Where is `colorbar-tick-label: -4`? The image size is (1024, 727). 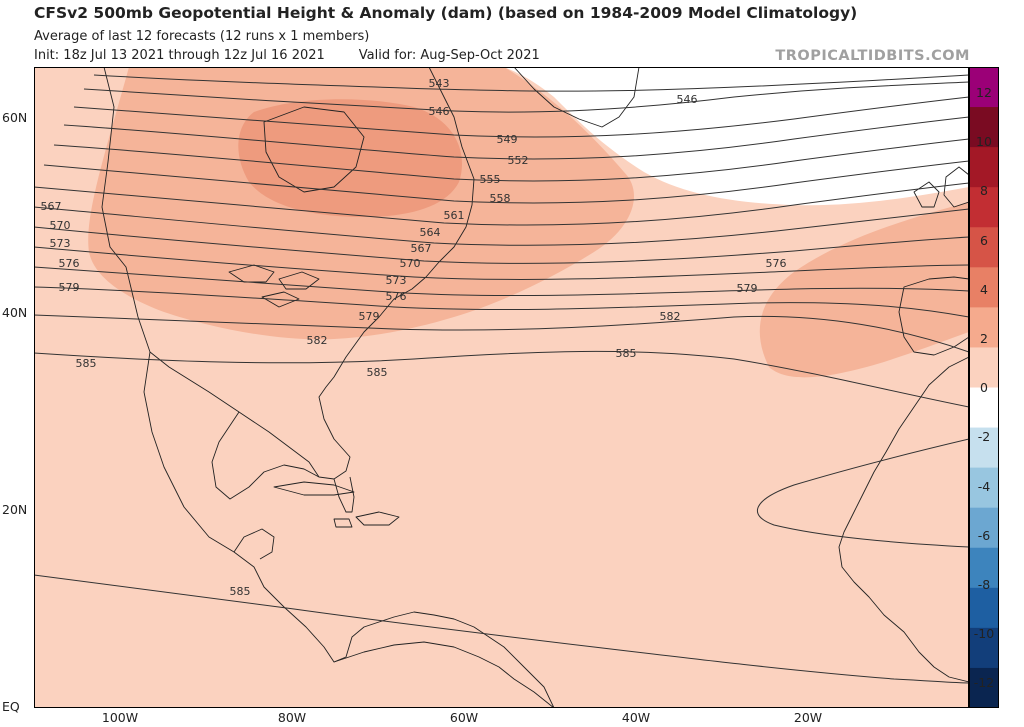 colorbar-tick-label: -4 is located at coordinates (984, 486).